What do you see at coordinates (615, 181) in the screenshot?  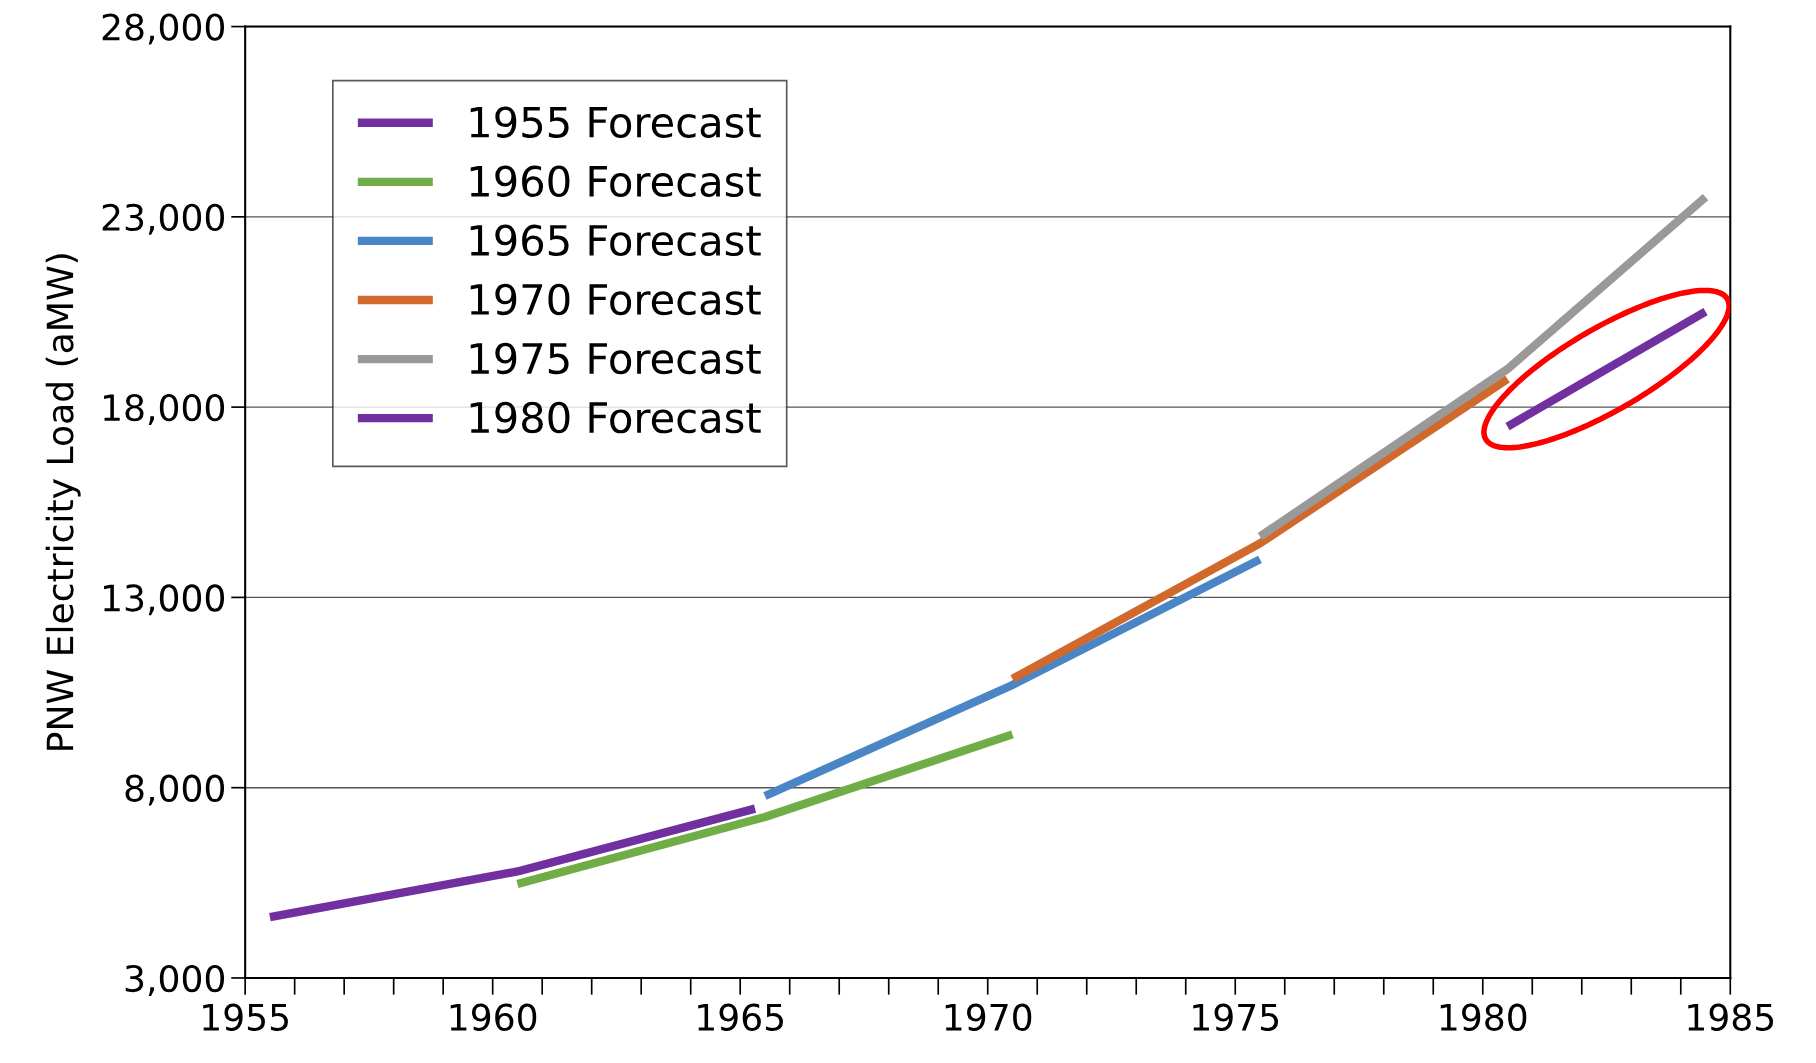 I see `legend-label: 1960 Forecast` at bounding box center [615, 181].